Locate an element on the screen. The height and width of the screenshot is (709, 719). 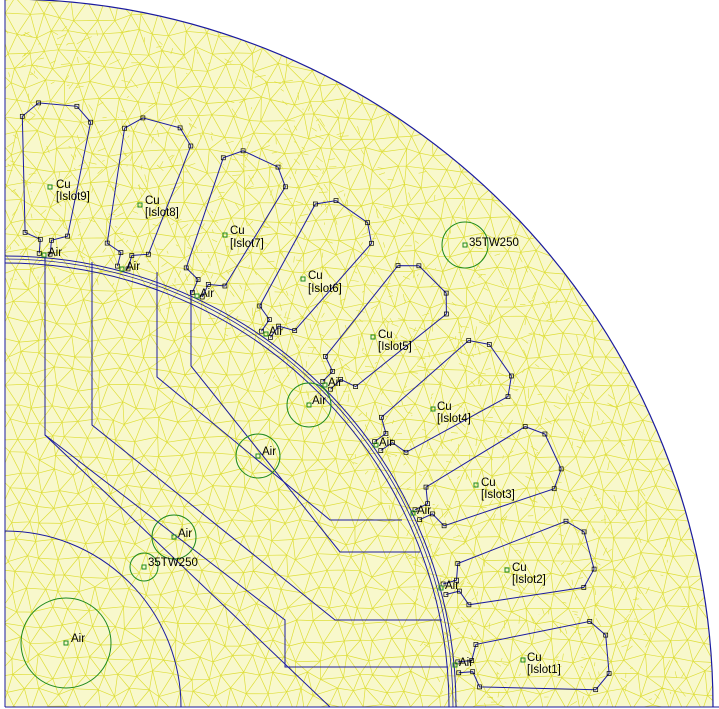
slot-label-5: Cu [Islot5] is located at coordinates (395, 341).